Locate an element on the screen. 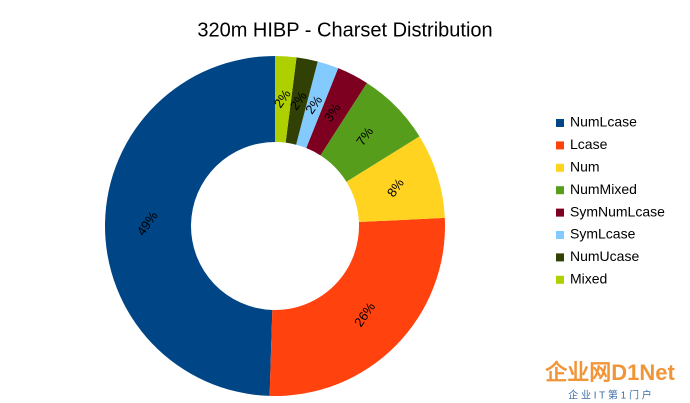 The image size is (690, 403). watermark-brand: 企业网D1Net is located at coordinates (609, 372).